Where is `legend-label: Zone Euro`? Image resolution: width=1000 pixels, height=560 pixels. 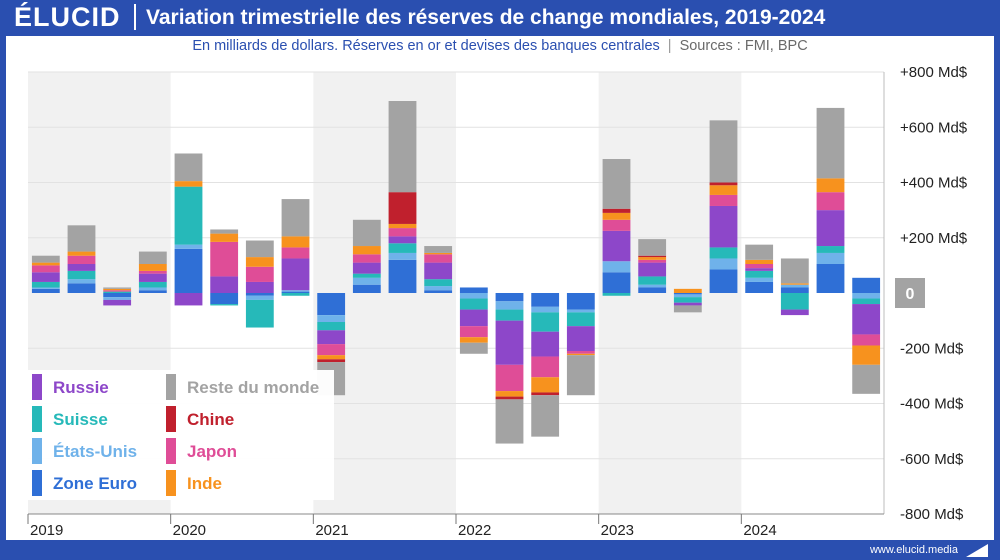 legend-label: Zone Euro is located at coordinates (95, 483).